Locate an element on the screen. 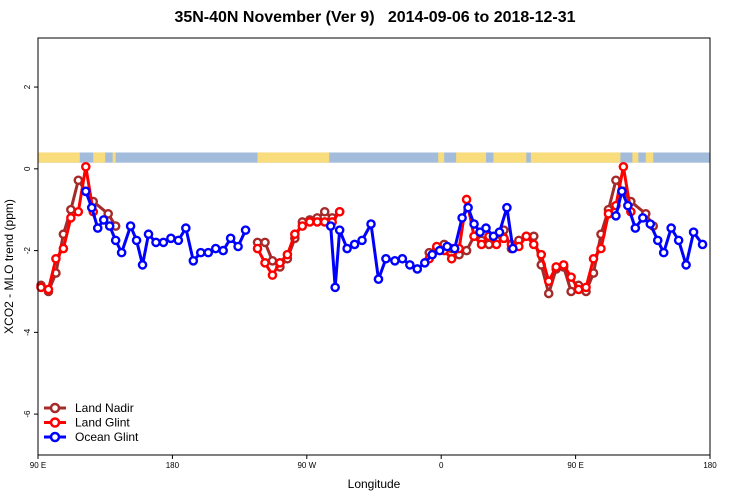 This screenshot has width=750, height=500. legend-label: Ocean Glint is located at coordinates (107, 437).